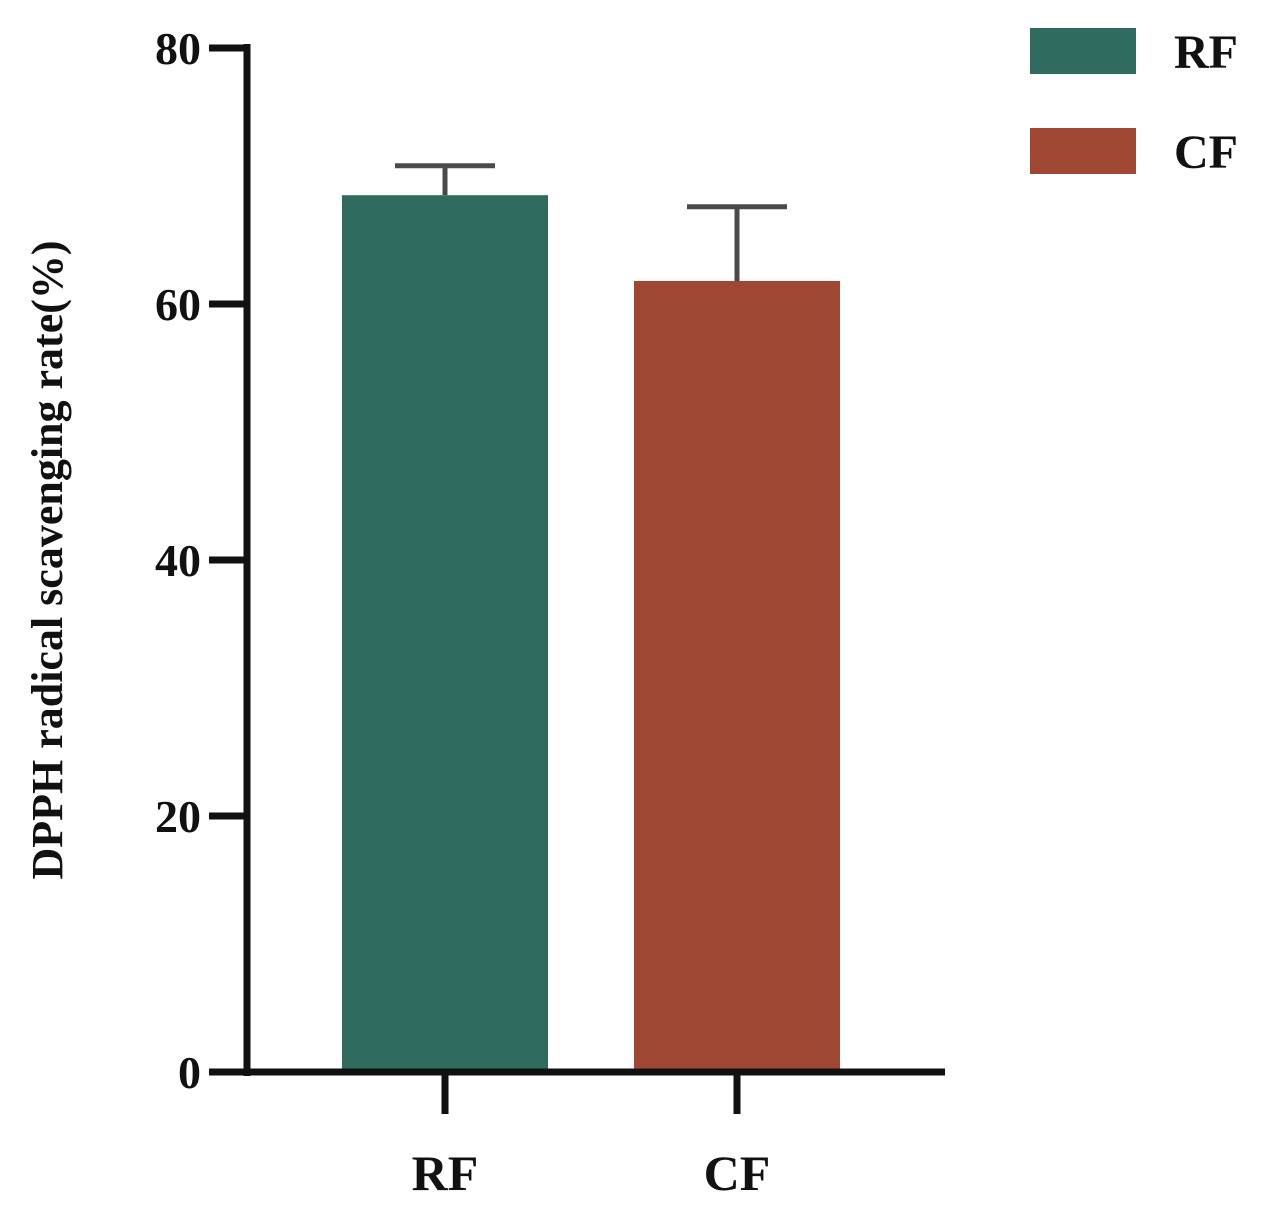 This screenshot has height=1215, width=1265. What do you see at coordinates (591, 222) in the screenshot?
I see `error-bars-layer` at bounding box center [591, 222].